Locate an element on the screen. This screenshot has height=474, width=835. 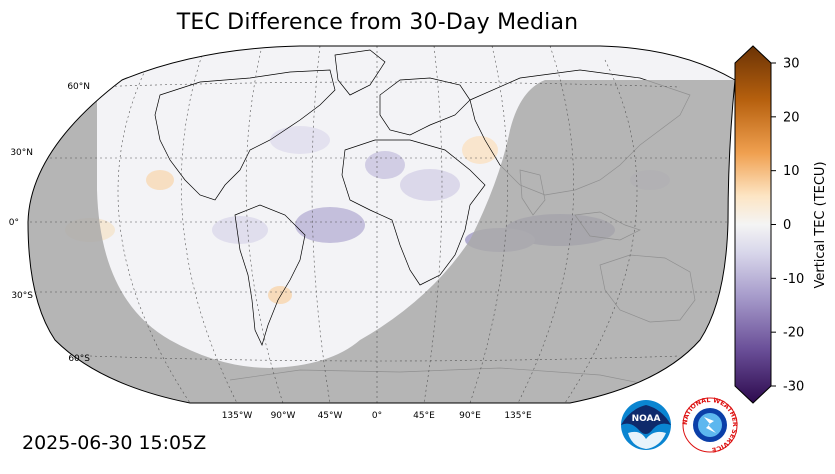
colorbar-tick-label: -10 is located at coordinates (793, 279).